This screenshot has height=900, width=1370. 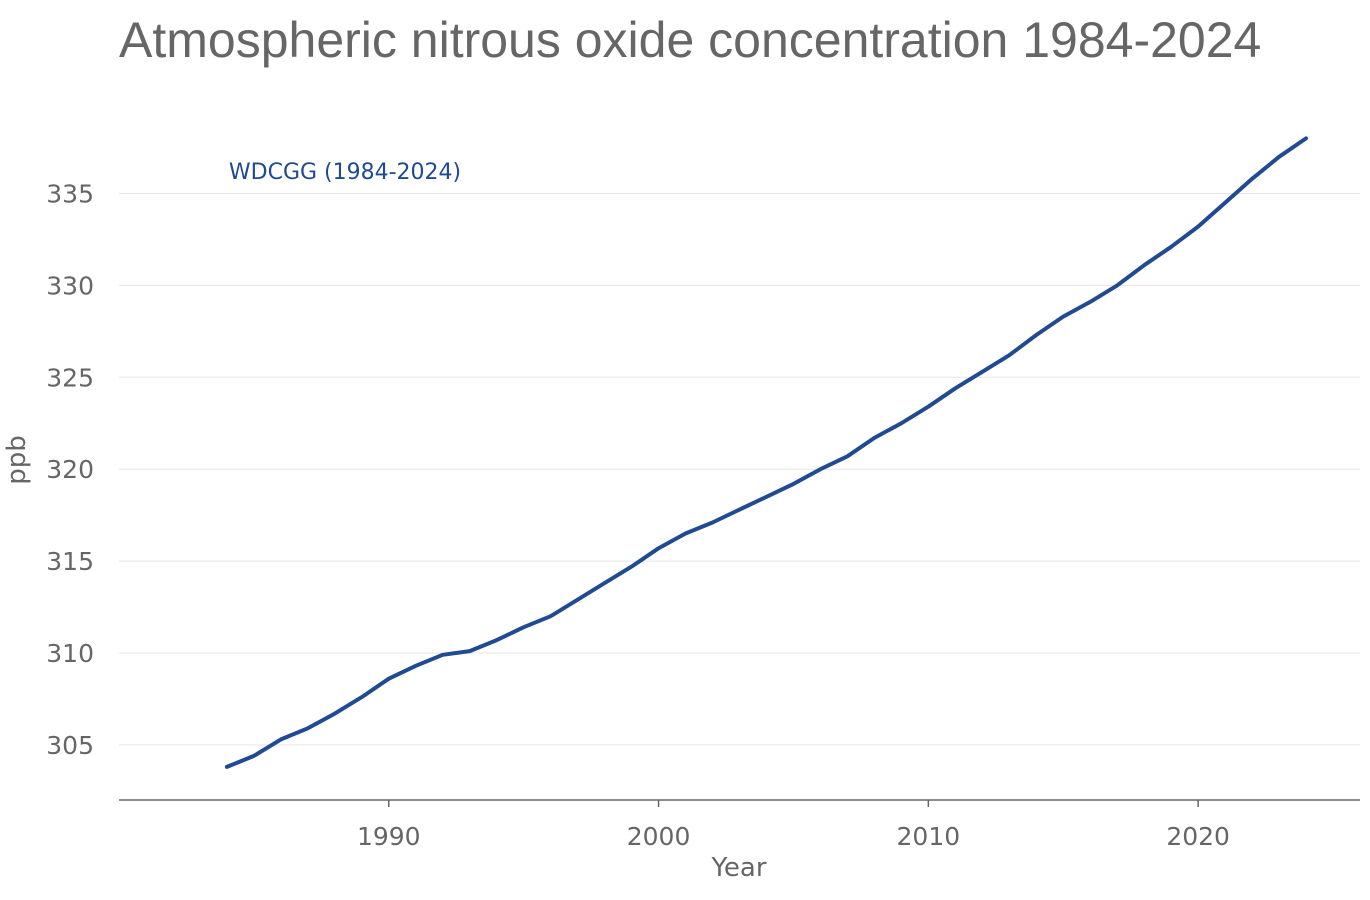 What do you see at coordinates (70, 653) in the screenshot?
I see `y-tick-label-310: 310` at bounding box center [70, 653].